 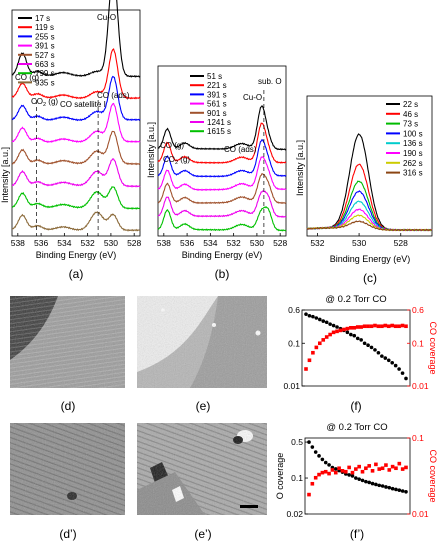 What do you see at coordinates (222, 274) in the screenshot?
I see `panel-b-label: (b)` at bounding box center [222, 274].